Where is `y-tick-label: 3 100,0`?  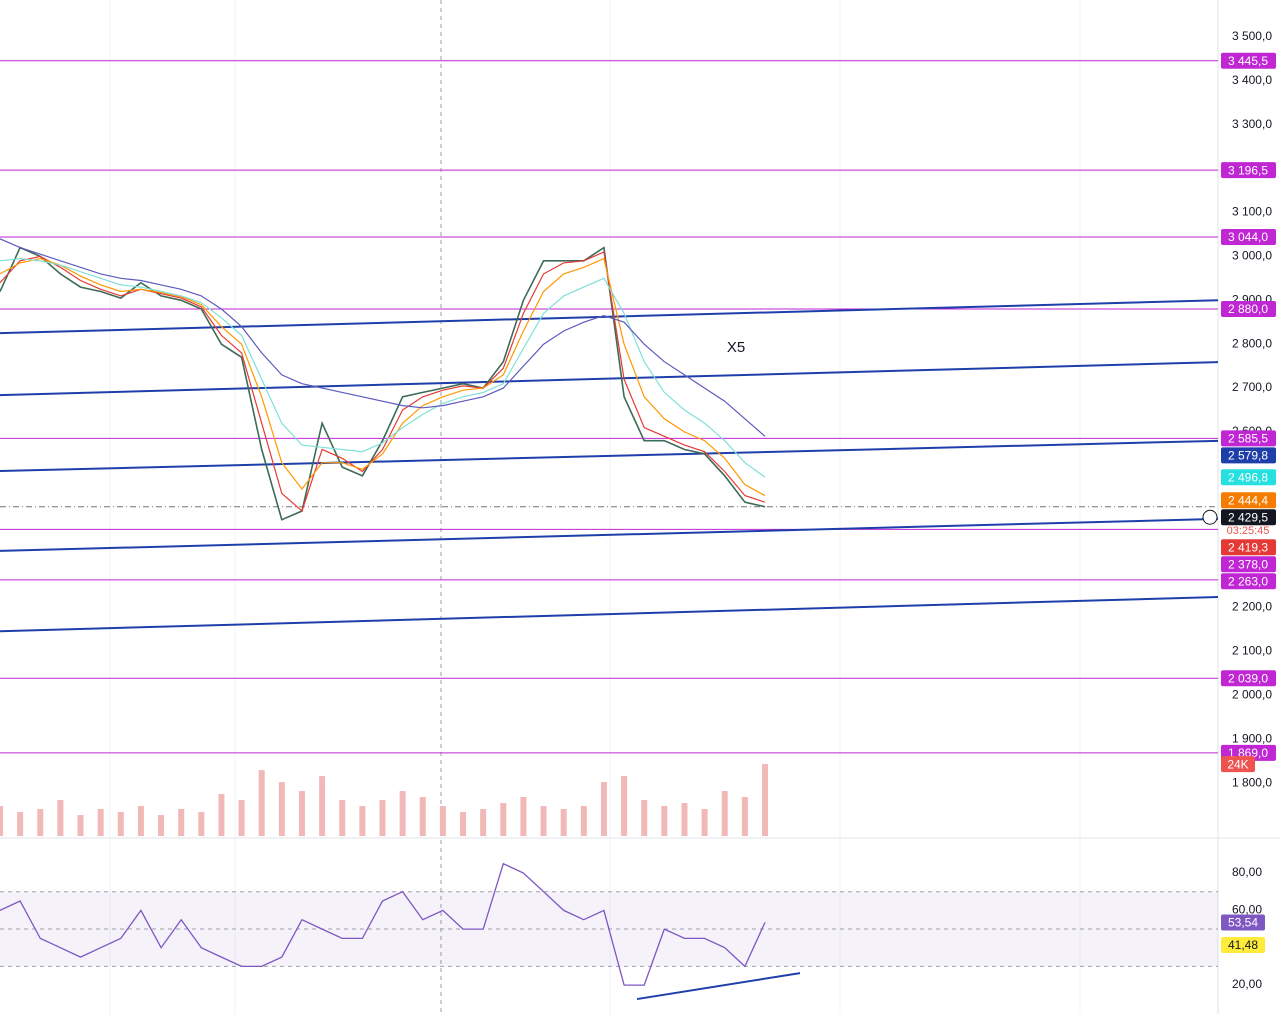
y-tick-label: 3 100,0 is located at coordinates (1252, 212).